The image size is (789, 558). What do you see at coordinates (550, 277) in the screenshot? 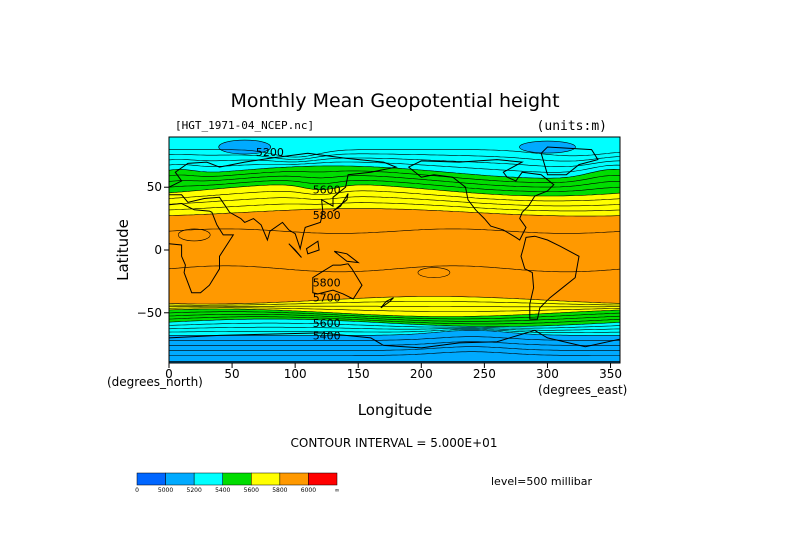
I see `coast-south-america` at bounding box center [550, 277].